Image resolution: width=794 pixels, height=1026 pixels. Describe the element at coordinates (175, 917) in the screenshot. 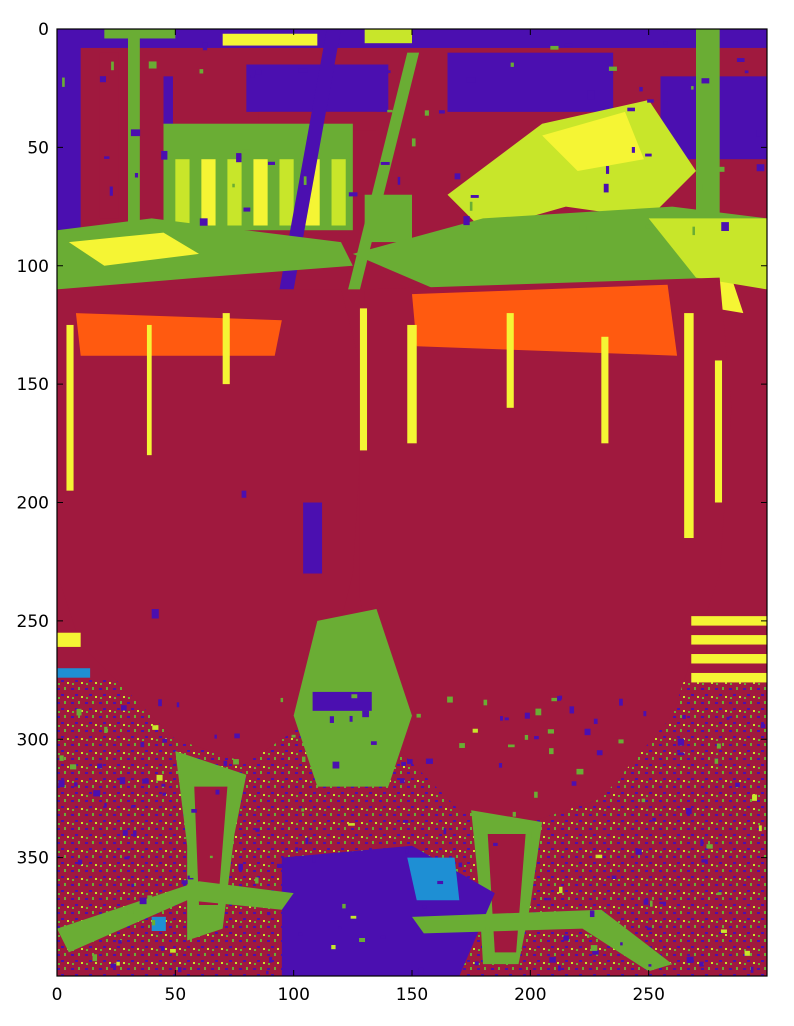

I see `plate-rim-left` at that location.